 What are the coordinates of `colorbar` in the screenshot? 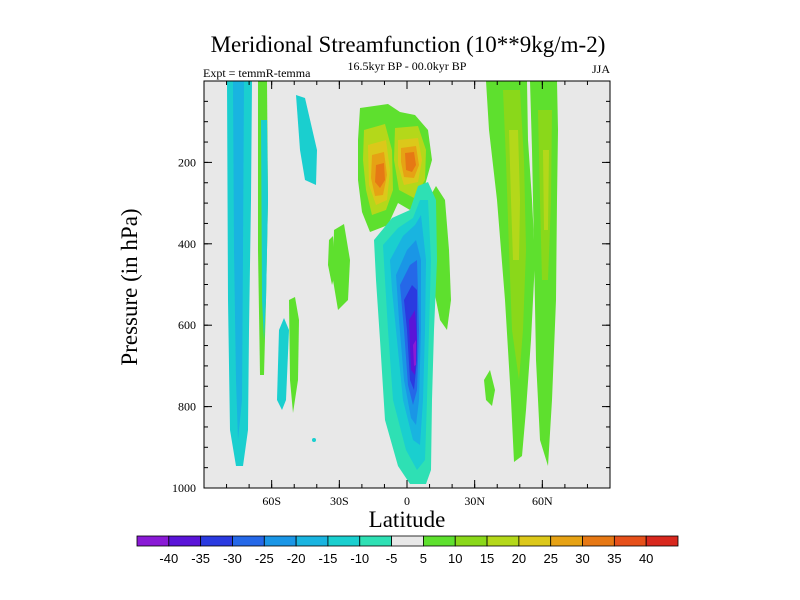 It's located at (407, 541).